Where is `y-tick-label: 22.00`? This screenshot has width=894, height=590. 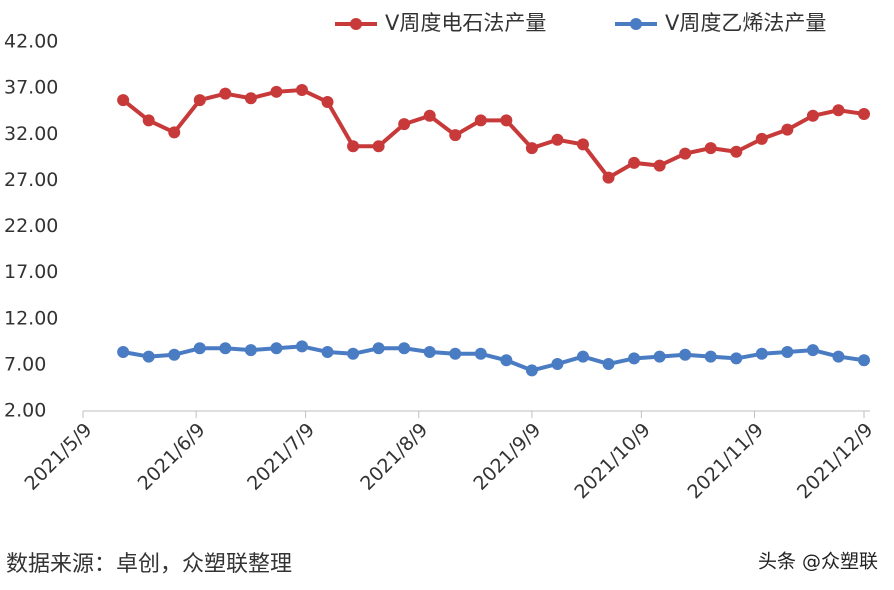 y-tick-label: 22.00 is located at coordinates (31, 226).